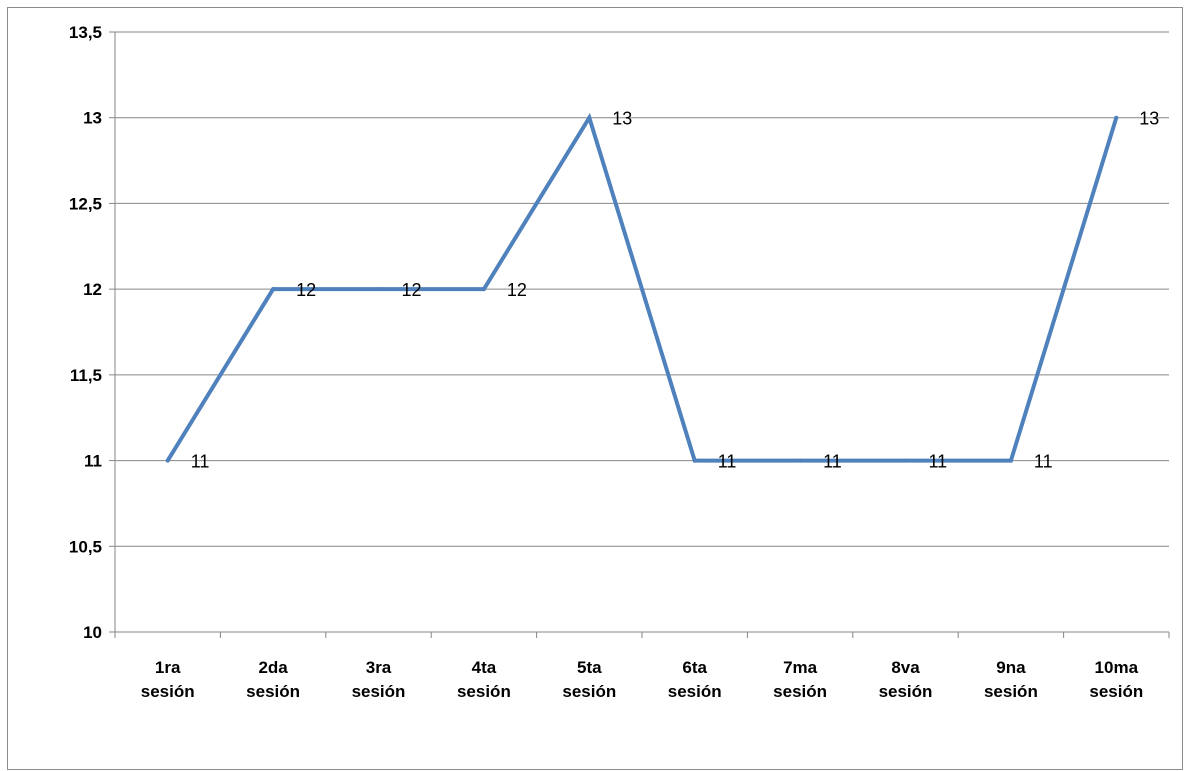  I want to click on x-tick-label: 9na sesión, so click(1011, 679).